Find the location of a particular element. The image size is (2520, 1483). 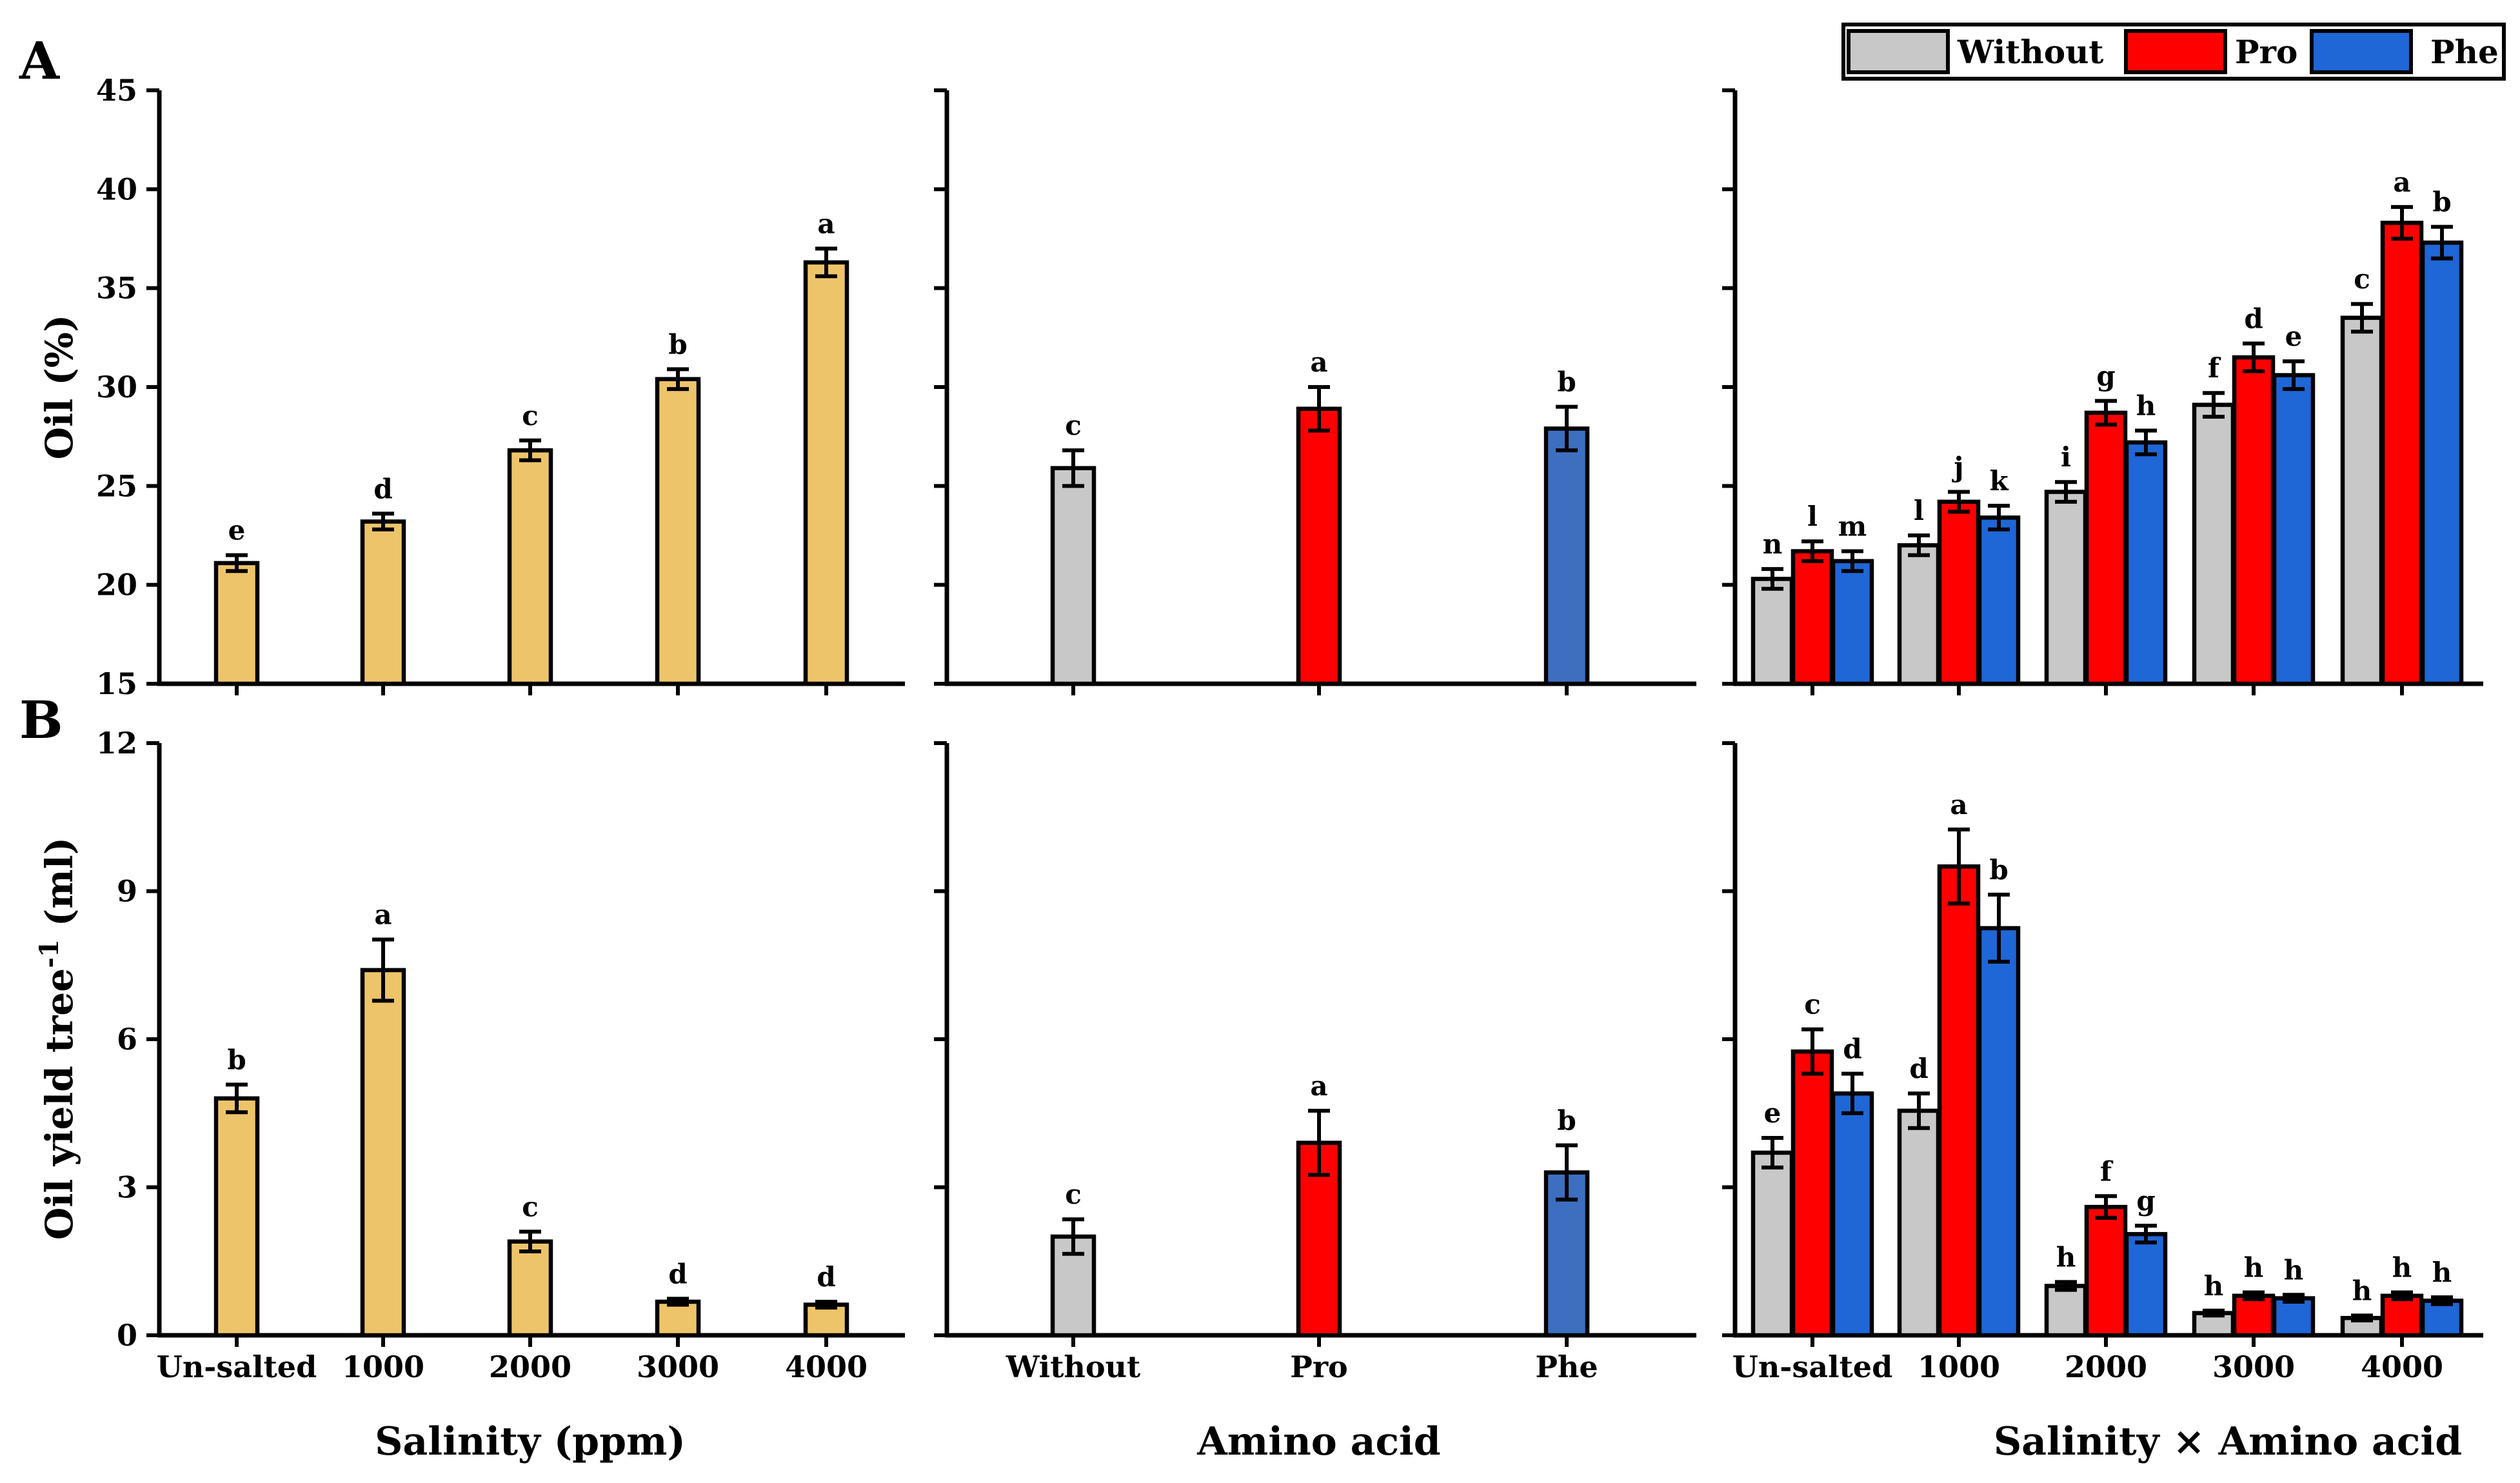

interaction-sig-letter: l is located at coordinates (1919, 510).